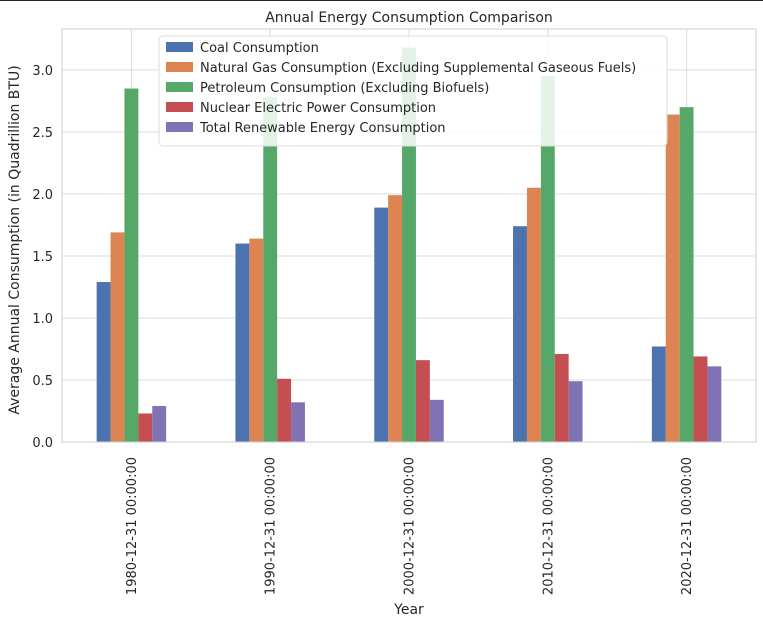 The width and height of the screenshot is (763, 625). I want to click on x-tick-label: 2010-12-31 00:00:00, so click(548, 526).